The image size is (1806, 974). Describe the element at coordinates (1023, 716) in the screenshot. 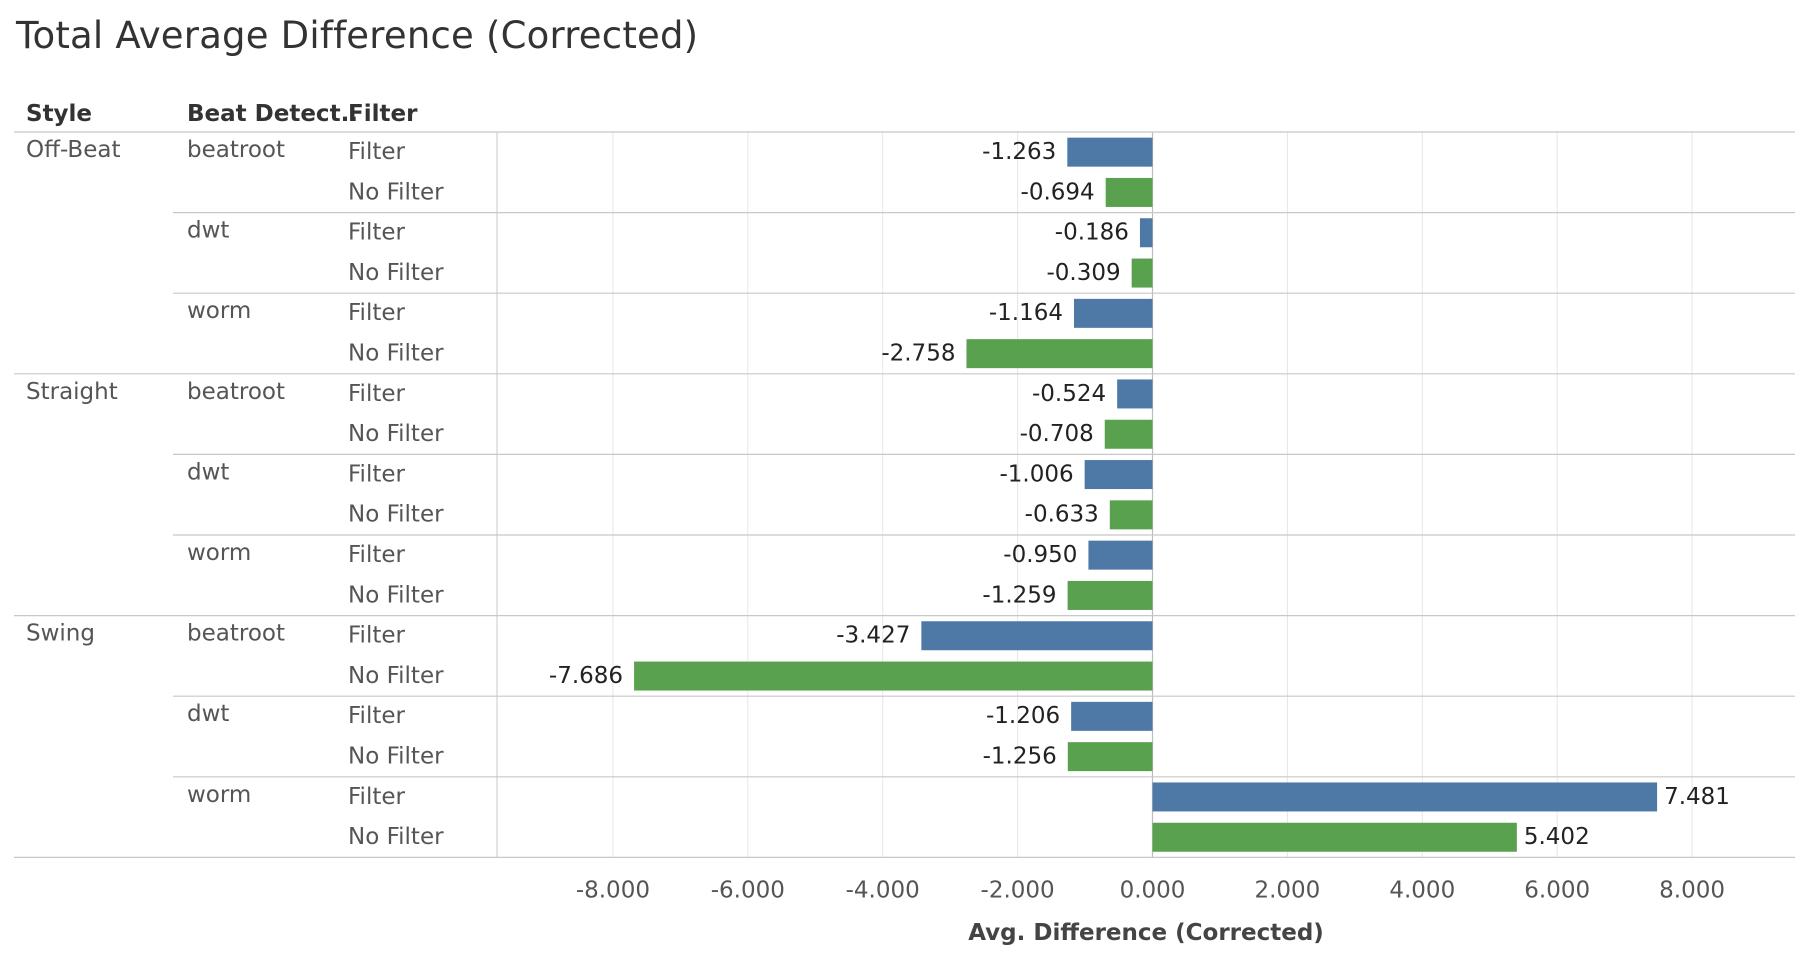

I see `data-label: -1.206` at that location.